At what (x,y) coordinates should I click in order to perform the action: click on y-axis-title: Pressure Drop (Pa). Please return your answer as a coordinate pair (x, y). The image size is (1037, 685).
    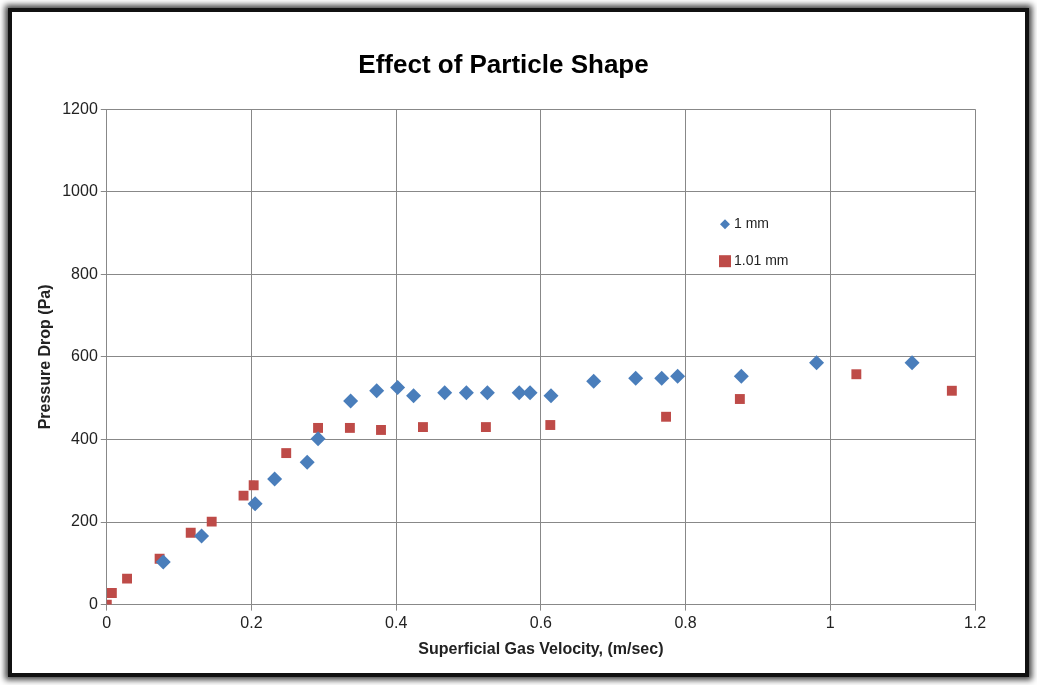
    Looking at the image, I should click on (45, 357).